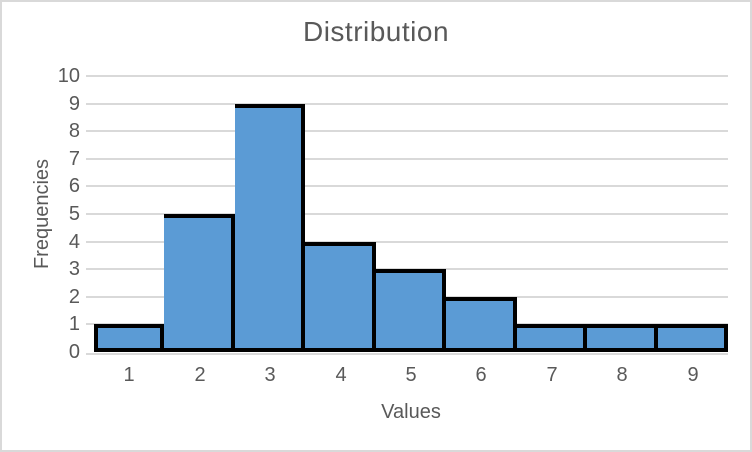  What do you see at coordinates (74, 104) in the screenshot?
I see `y-tick-label: 9` at bounding box center [74, 104].